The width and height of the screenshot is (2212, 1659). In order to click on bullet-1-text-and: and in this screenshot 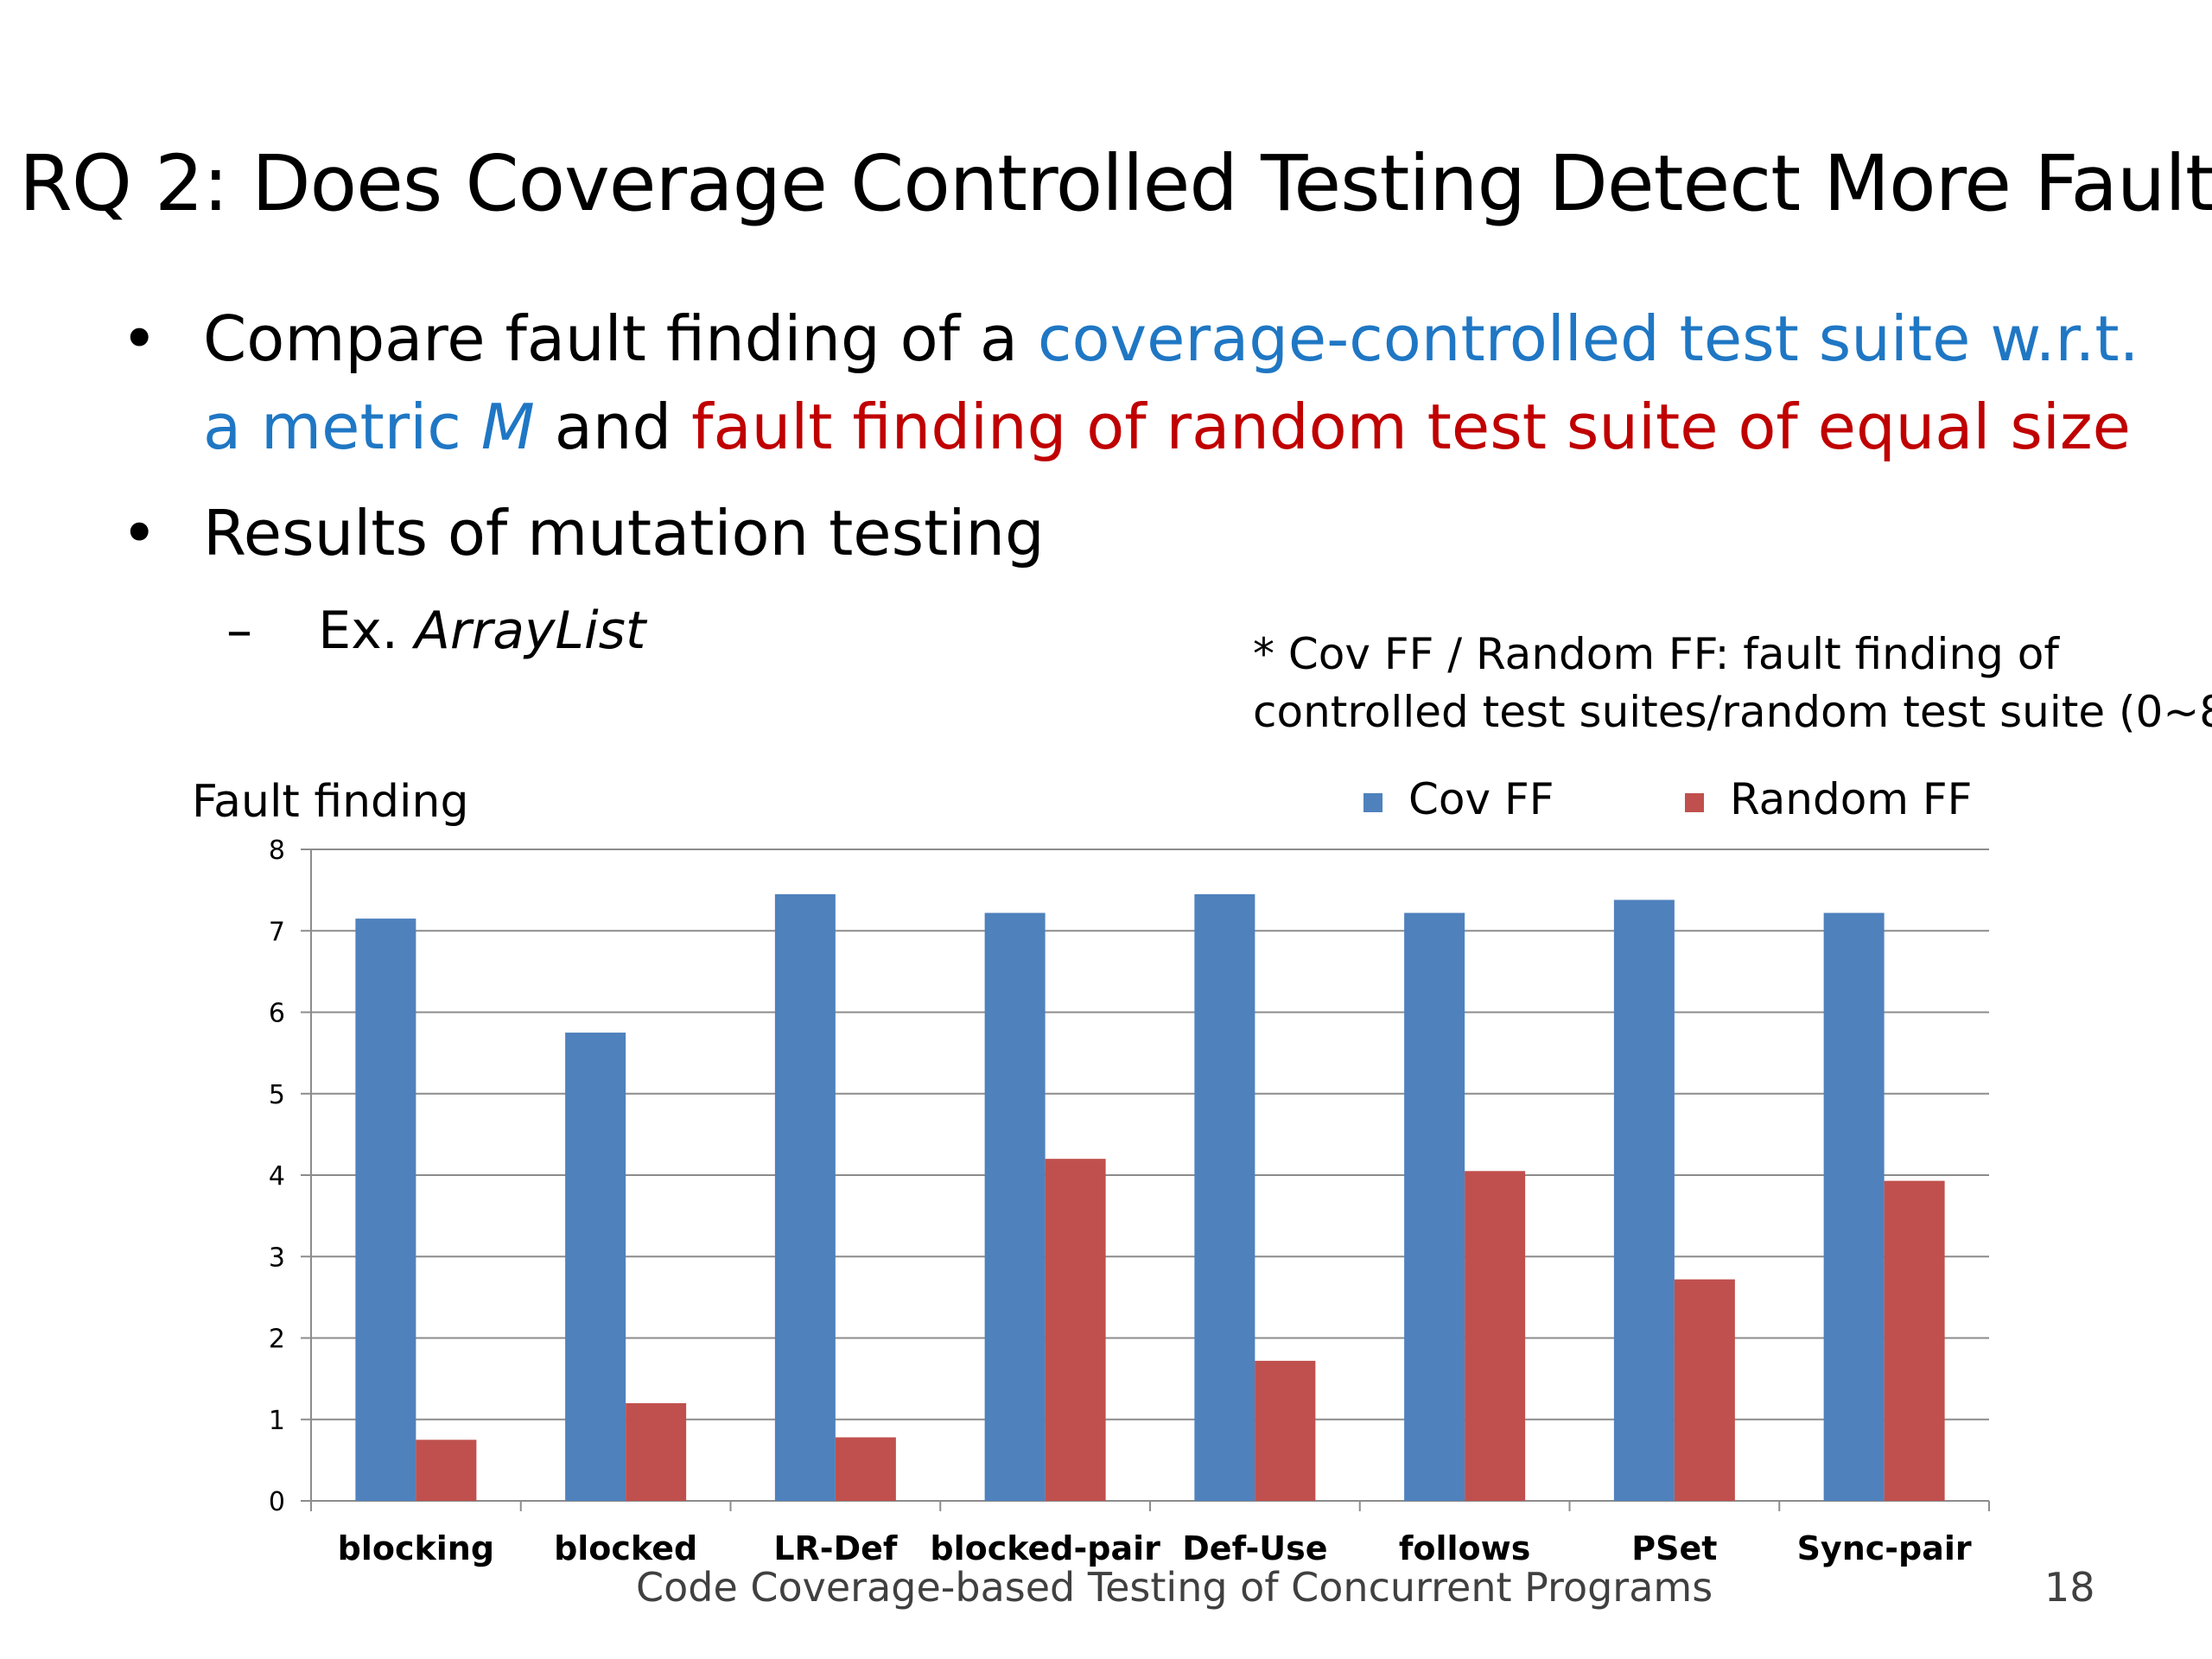, I will do `click(613, 427)`.